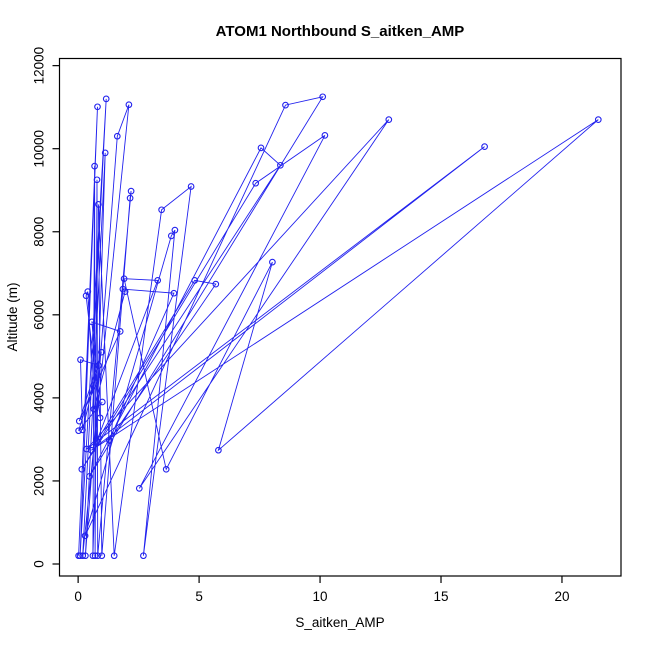 This screenshot has height=650, width=650. What do you see at coordinates (39, 398) in the screenshot?
I see `y-tick-label: 4000` at bounding box center [39, 398].